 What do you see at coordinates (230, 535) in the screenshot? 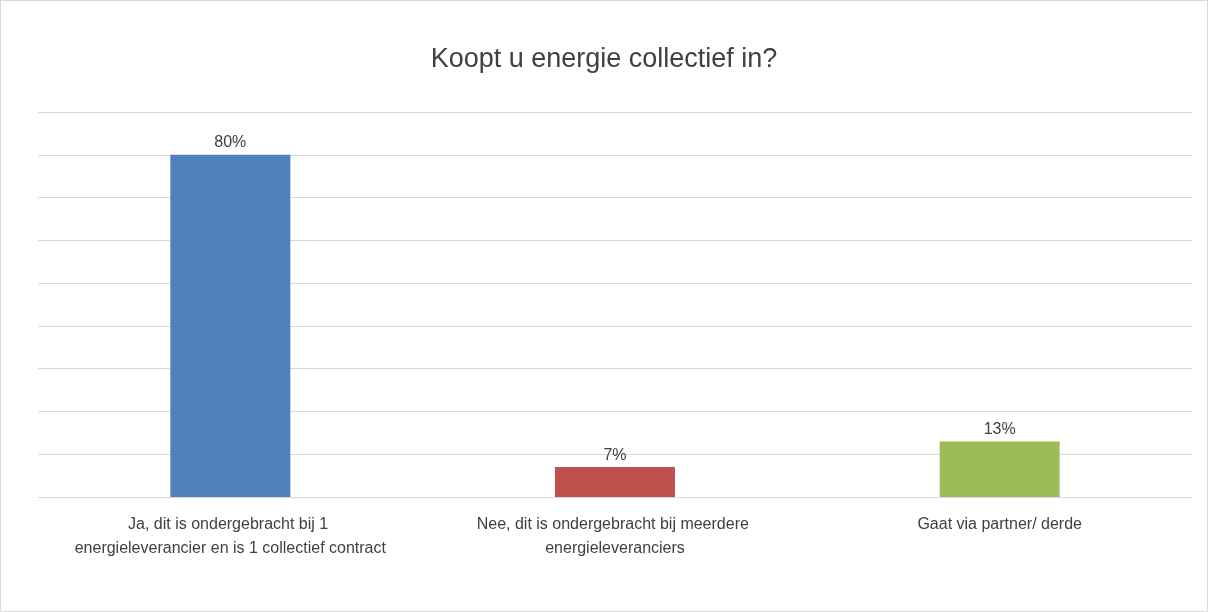
I see `x-tick-label: Ja, dit is ondergebracht bij 1 energieleverancier en is 1 collectief contract` at bounding box center [230, 535].